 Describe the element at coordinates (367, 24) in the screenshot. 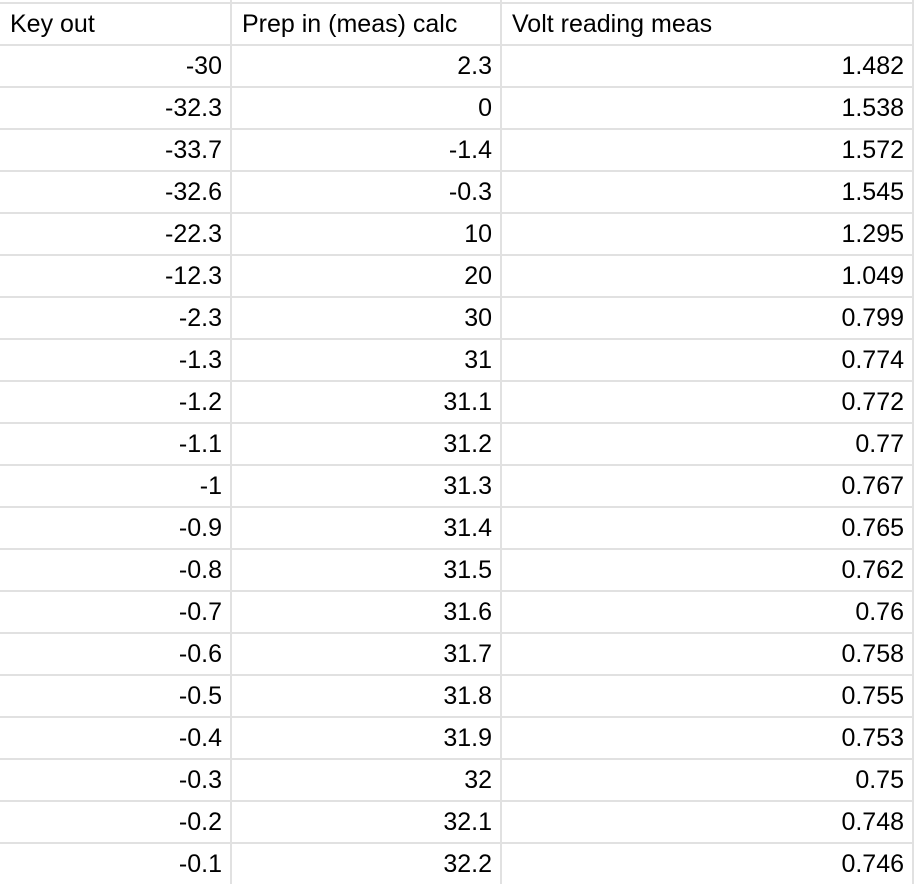

I see `column-header-prep-in-meas-calc: Prep in (meas) calc` at that location.